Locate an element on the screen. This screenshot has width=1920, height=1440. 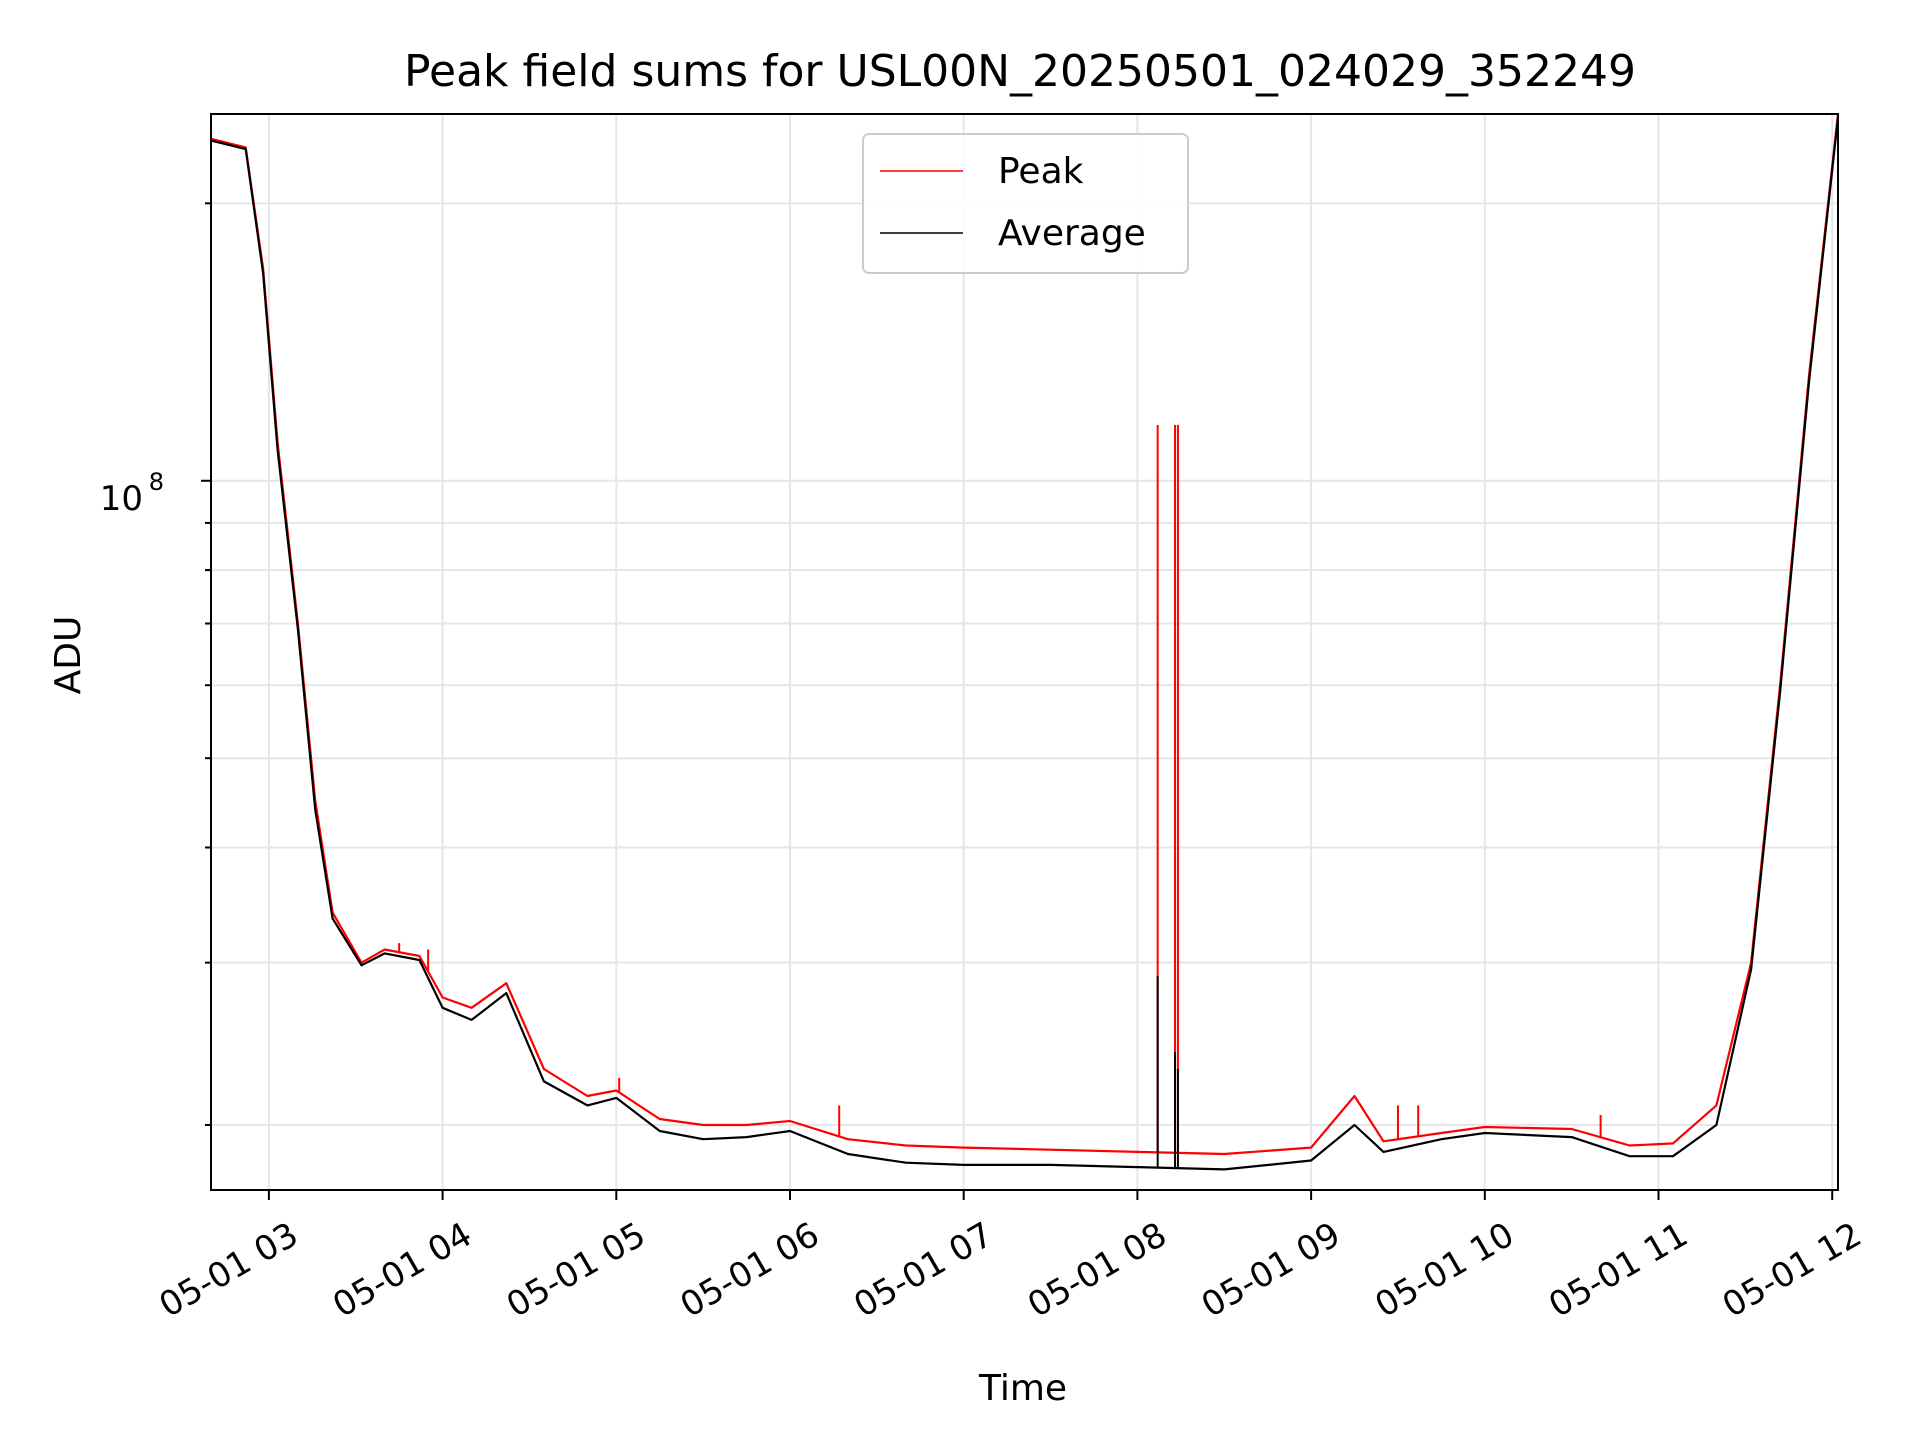
y-tick-label-base: 10 is located at coordinates (121, 499).